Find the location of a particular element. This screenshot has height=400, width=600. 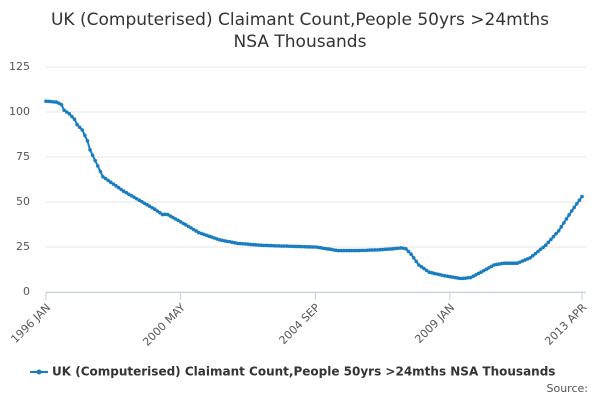

x-tick-label: 2004 SEP is located at coordinates (300, 324).